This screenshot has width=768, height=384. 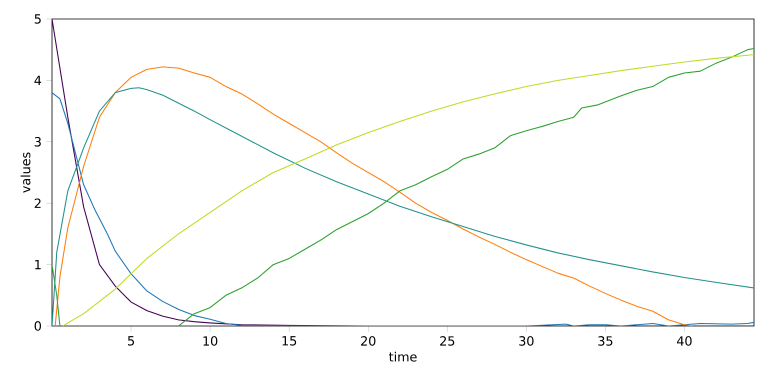 What do you see at coordinates (38, 265) in the screenshot?
I see `y-tick-label: 1` at bounding box center [38, 265].